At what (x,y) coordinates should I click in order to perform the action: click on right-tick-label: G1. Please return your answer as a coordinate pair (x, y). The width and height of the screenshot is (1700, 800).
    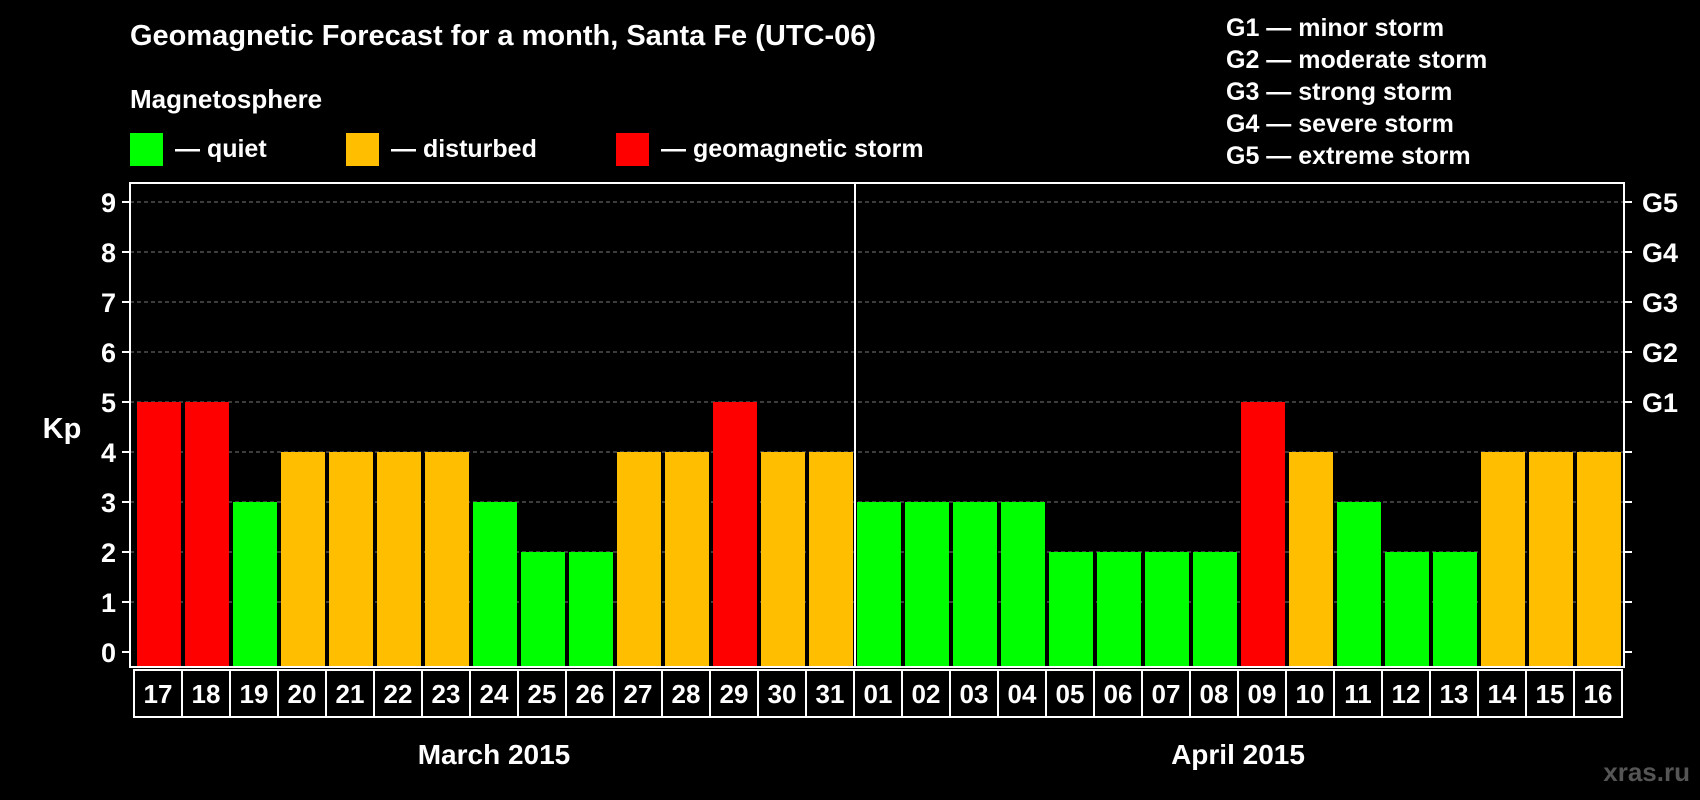
    Looking at the image, I should click on (1660, 403).